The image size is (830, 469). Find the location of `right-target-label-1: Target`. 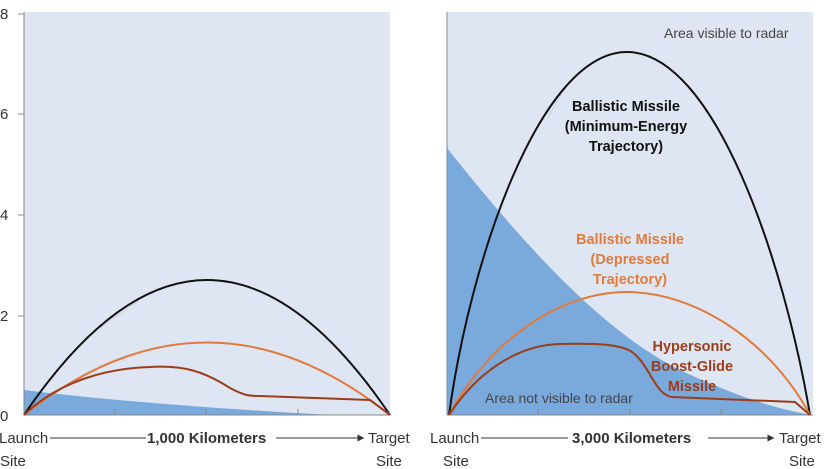

right-target-label-1: Target is located at coordinates (800, 438).